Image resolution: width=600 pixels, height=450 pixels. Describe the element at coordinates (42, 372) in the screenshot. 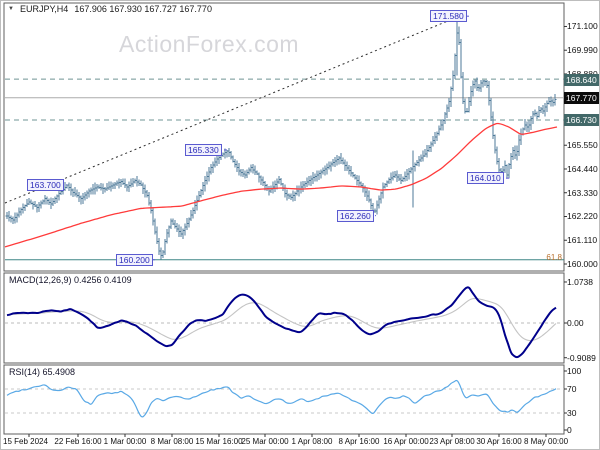

I see `rsi-indicator-label: RSI(14) 65.4908` at that location.